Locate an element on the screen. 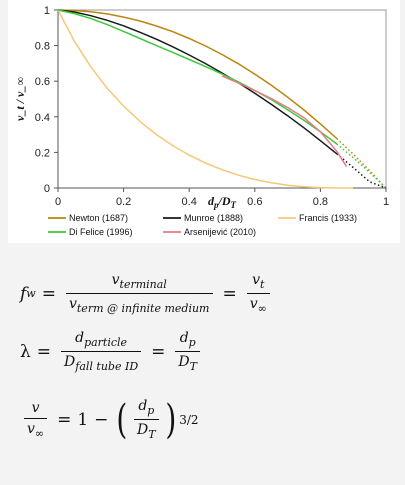 Image resolution: width=405 pixels, height=485 pixels. eq1-lhs-sub: w is located at coordinates (31, 293).